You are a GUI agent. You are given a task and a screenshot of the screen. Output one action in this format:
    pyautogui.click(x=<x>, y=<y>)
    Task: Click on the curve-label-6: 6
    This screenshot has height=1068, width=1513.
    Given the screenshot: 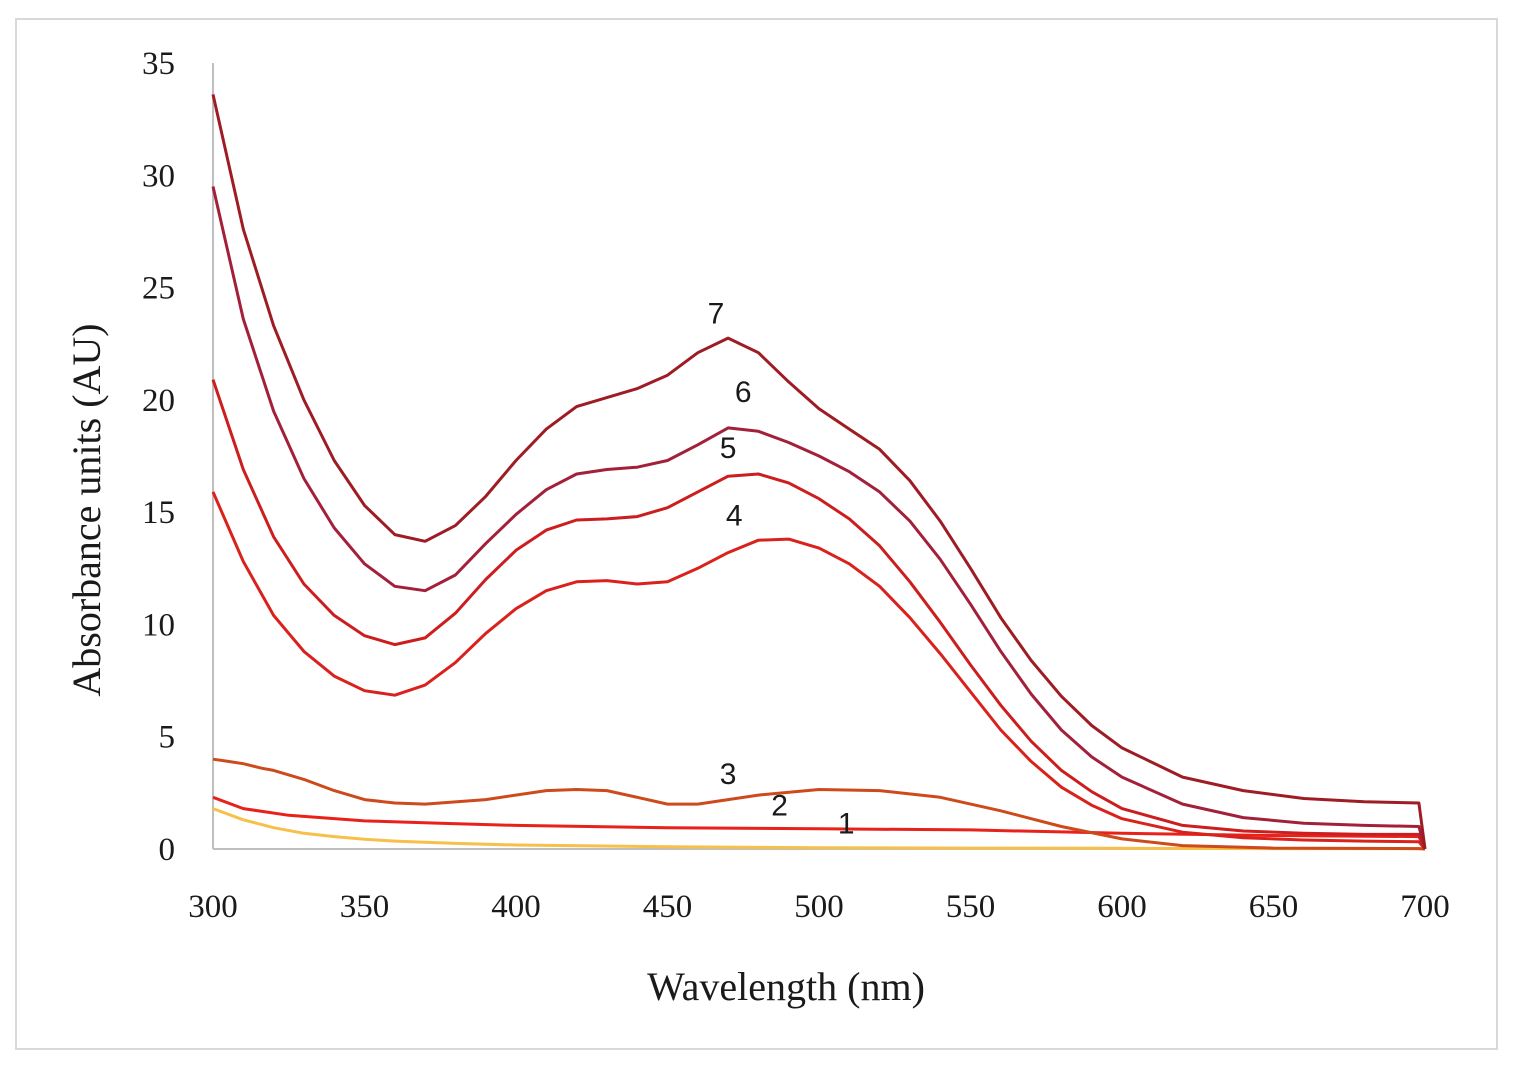 What is the action you would take?
    pyautogui.click(x=743, y=392)
    